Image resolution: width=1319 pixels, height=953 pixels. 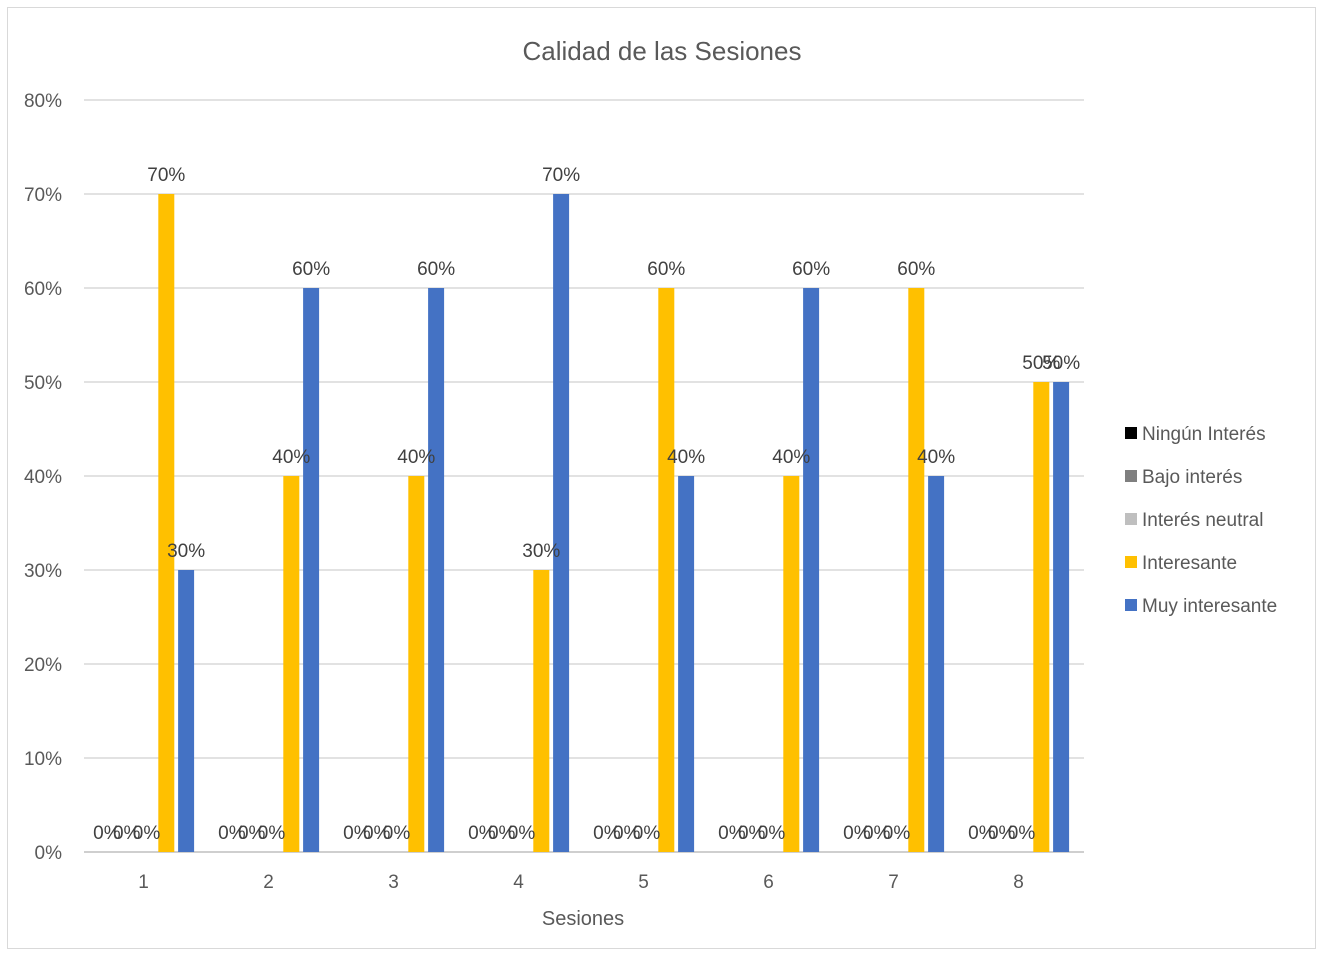 What do you see at coordinates (43, 195) in the screenshot?
I see `y-tick-label: 70%` at bounding box center [43, 195].